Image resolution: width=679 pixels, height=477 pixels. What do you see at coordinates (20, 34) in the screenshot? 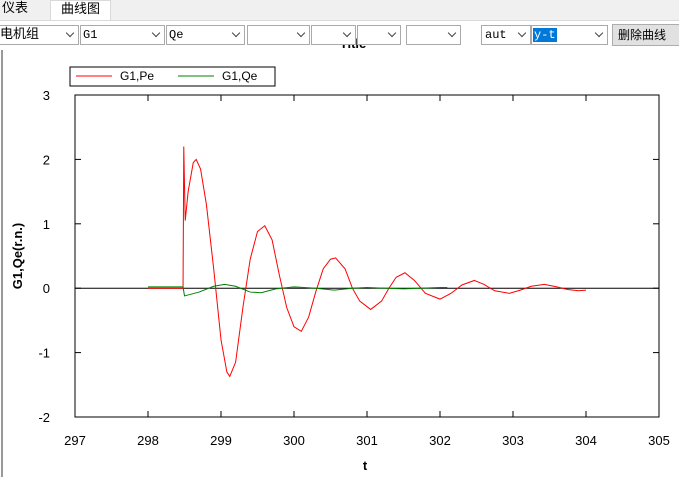
I see `combo-text: 发电机组` at bounding box center [20, 34].